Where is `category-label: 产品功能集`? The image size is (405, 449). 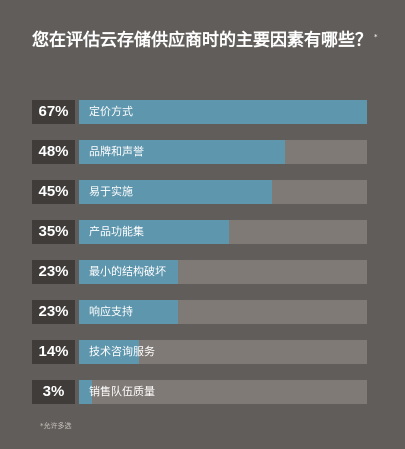
category-label: 产品功能集 is located at coordinates (116, 231).